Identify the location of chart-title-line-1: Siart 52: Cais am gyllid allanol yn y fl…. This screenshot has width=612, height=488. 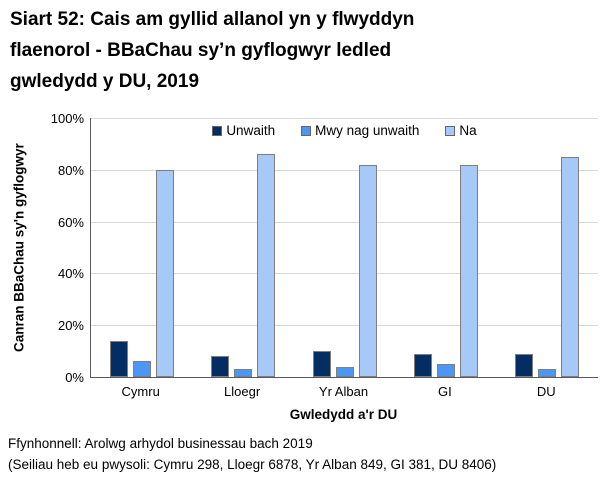
(212, 19).